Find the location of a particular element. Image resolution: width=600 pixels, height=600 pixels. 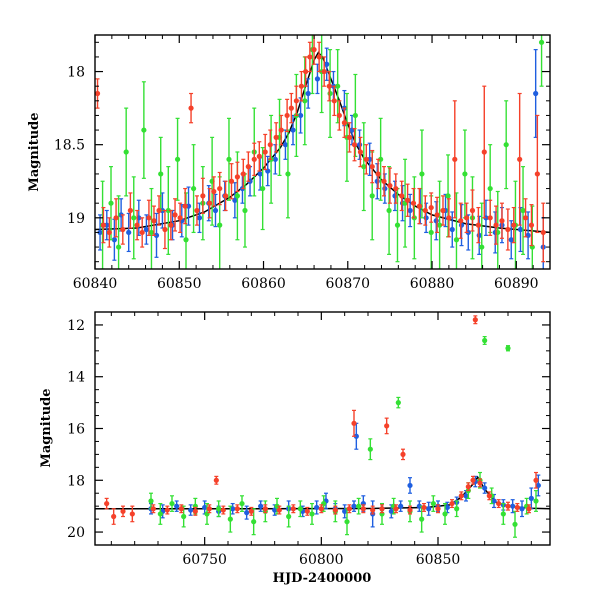

bottom-x-tick-label: 60800 is located at coordinates (321, 560).